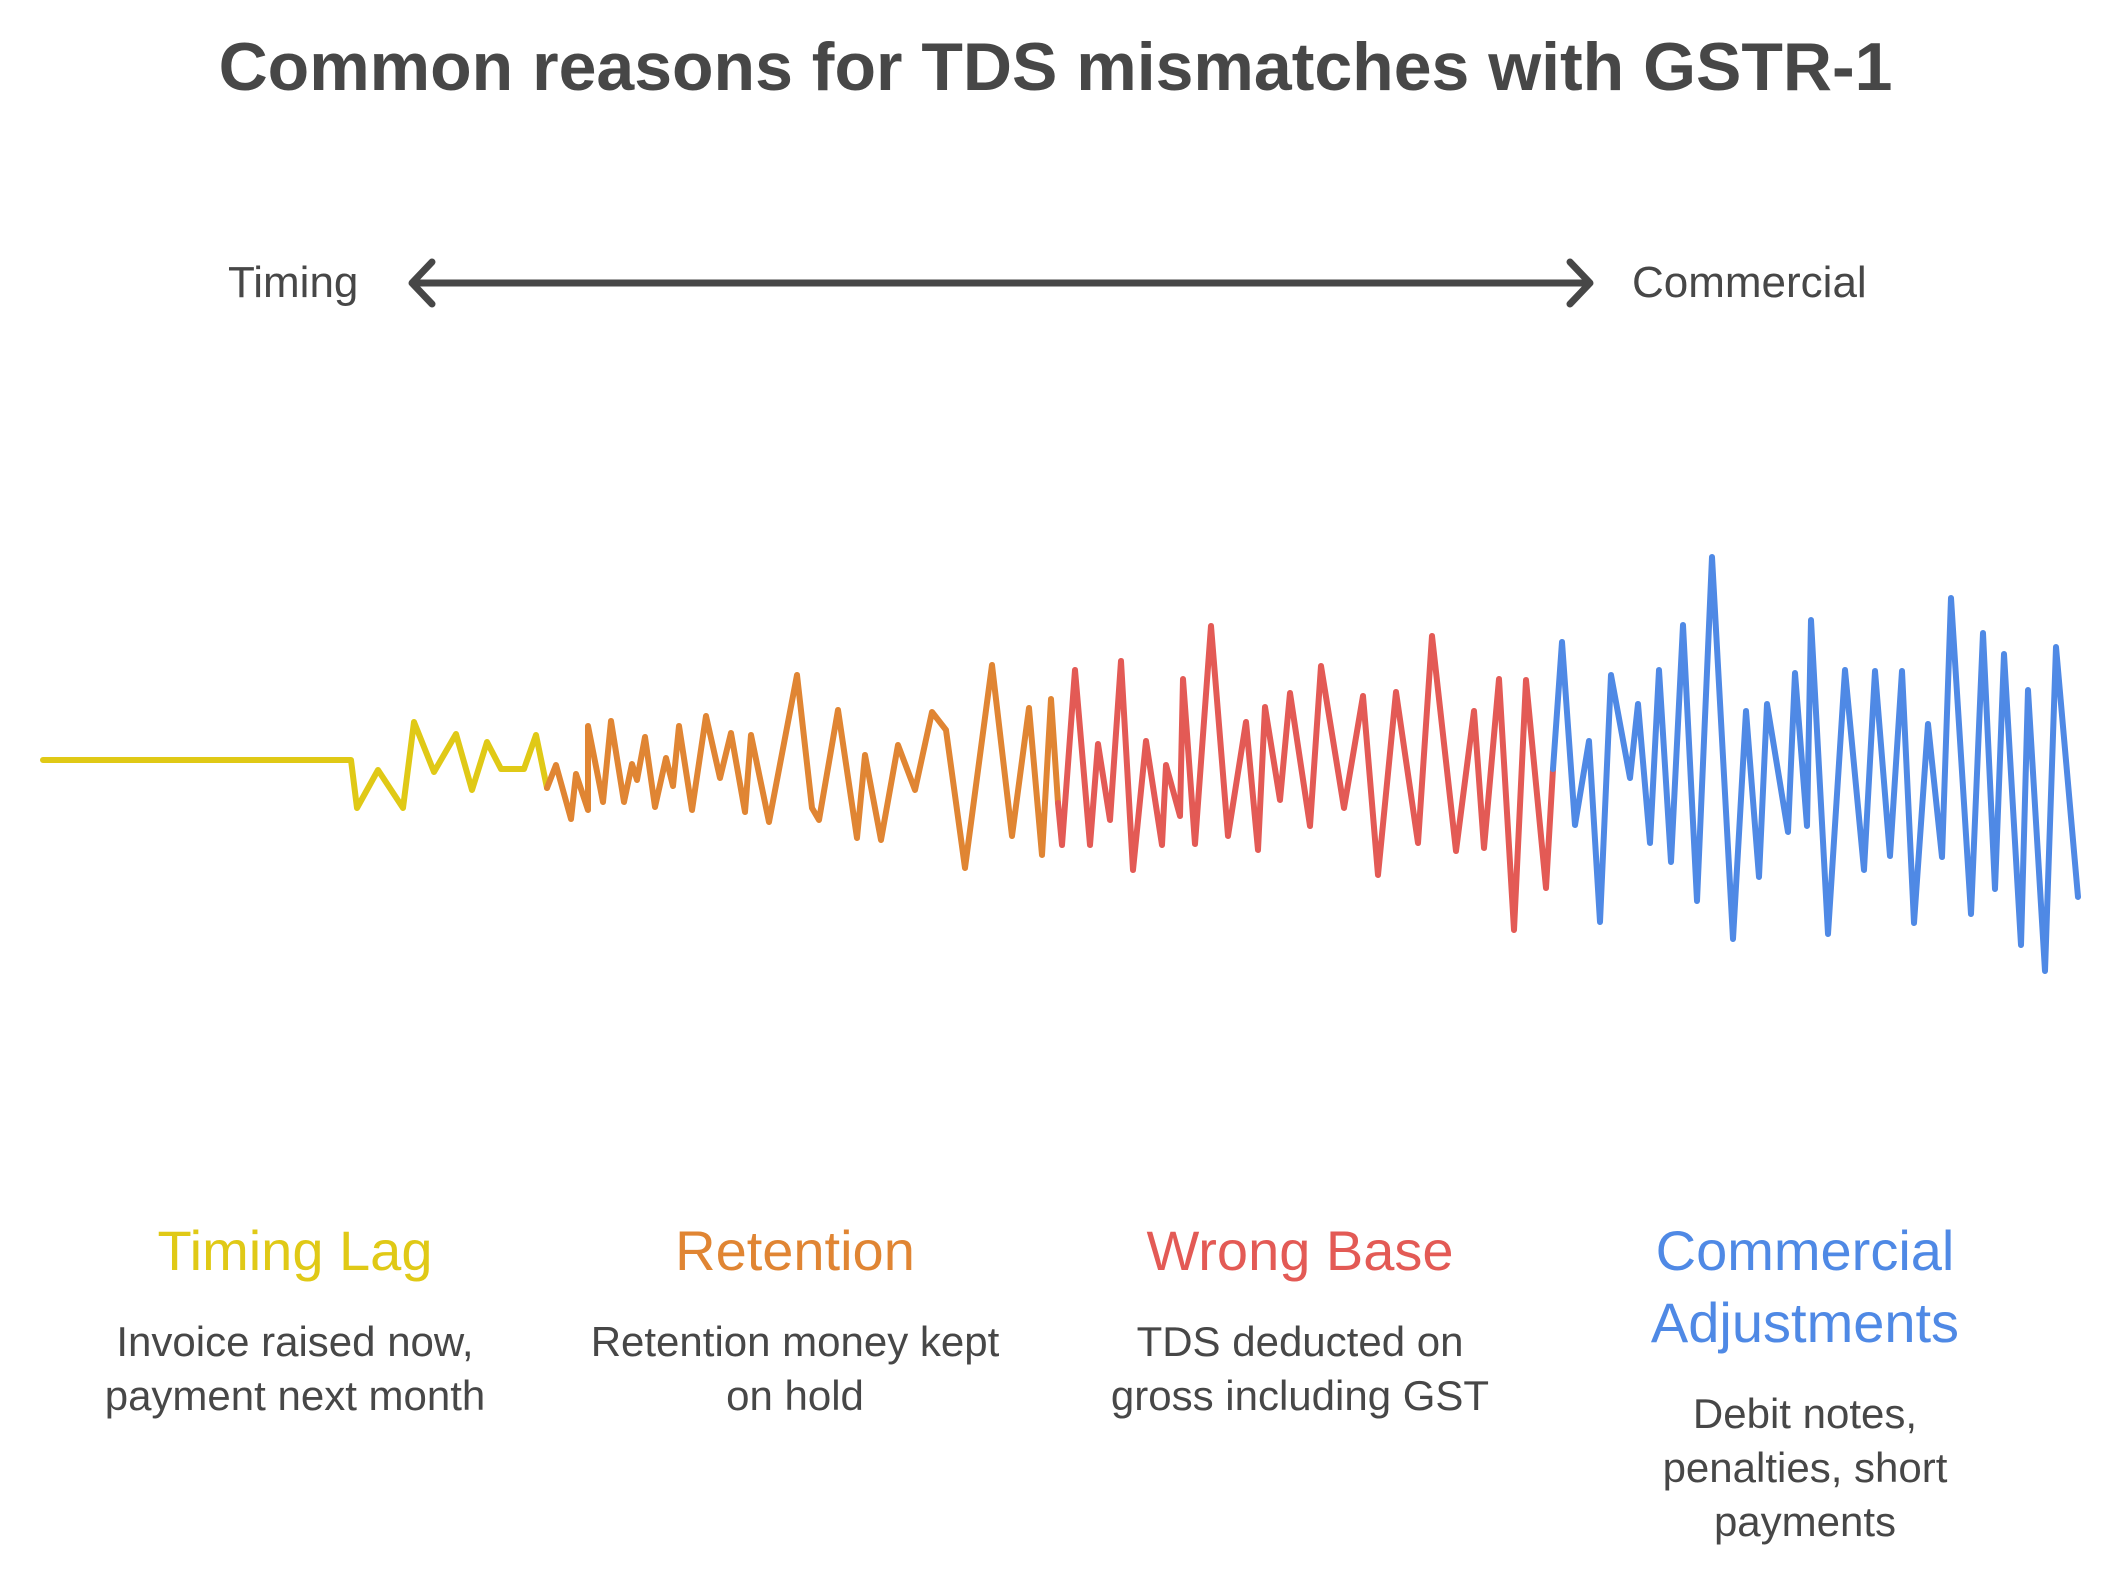 Image resolution: width=2111 pixels, height=1577 pixels. Describe the element at coordinates (1305, 778) in the screenshot. I see `waveform-wrong-base` at that location.